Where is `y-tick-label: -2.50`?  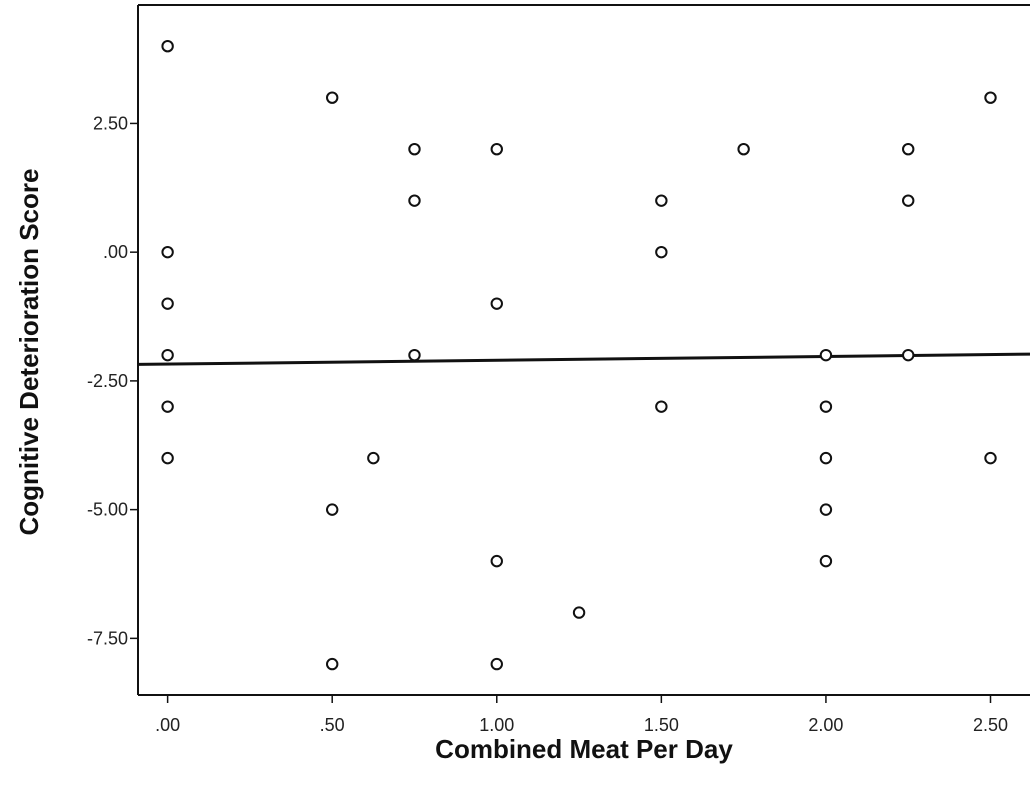 y-tick-label: -2.50 is located at coordinates (107, 381).